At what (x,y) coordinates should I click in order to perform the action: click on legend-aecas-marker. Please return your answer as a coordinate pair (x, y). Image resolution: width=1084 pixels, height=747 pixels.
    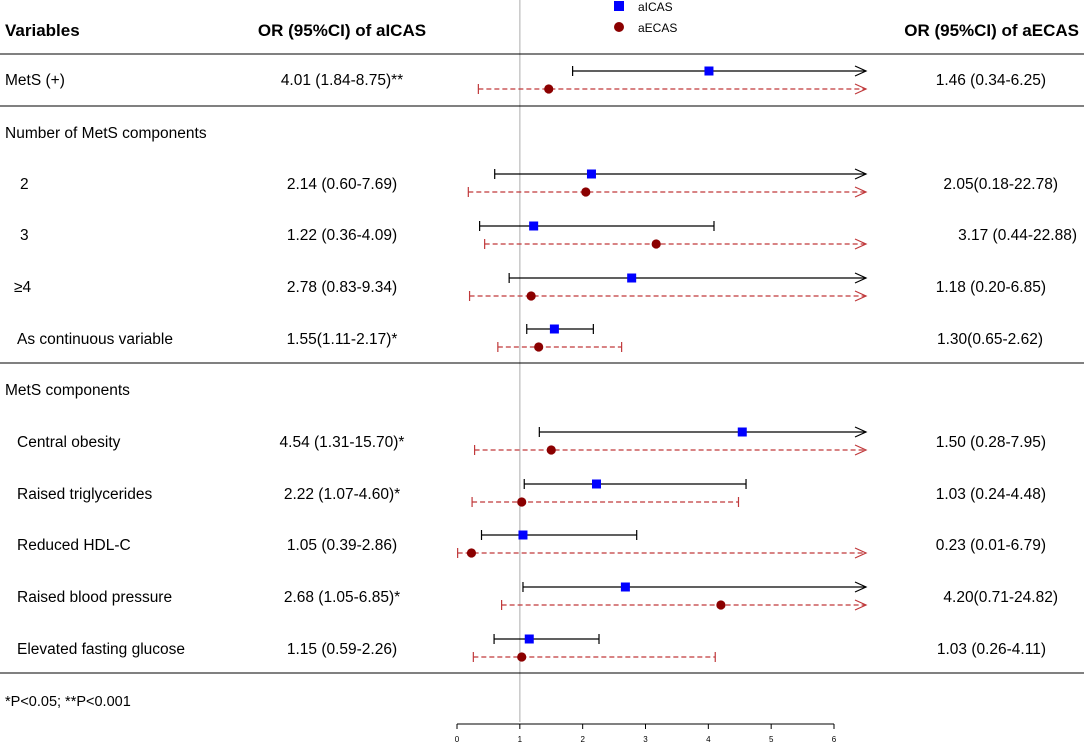
    Looking at the image, I should click on (619, 27).